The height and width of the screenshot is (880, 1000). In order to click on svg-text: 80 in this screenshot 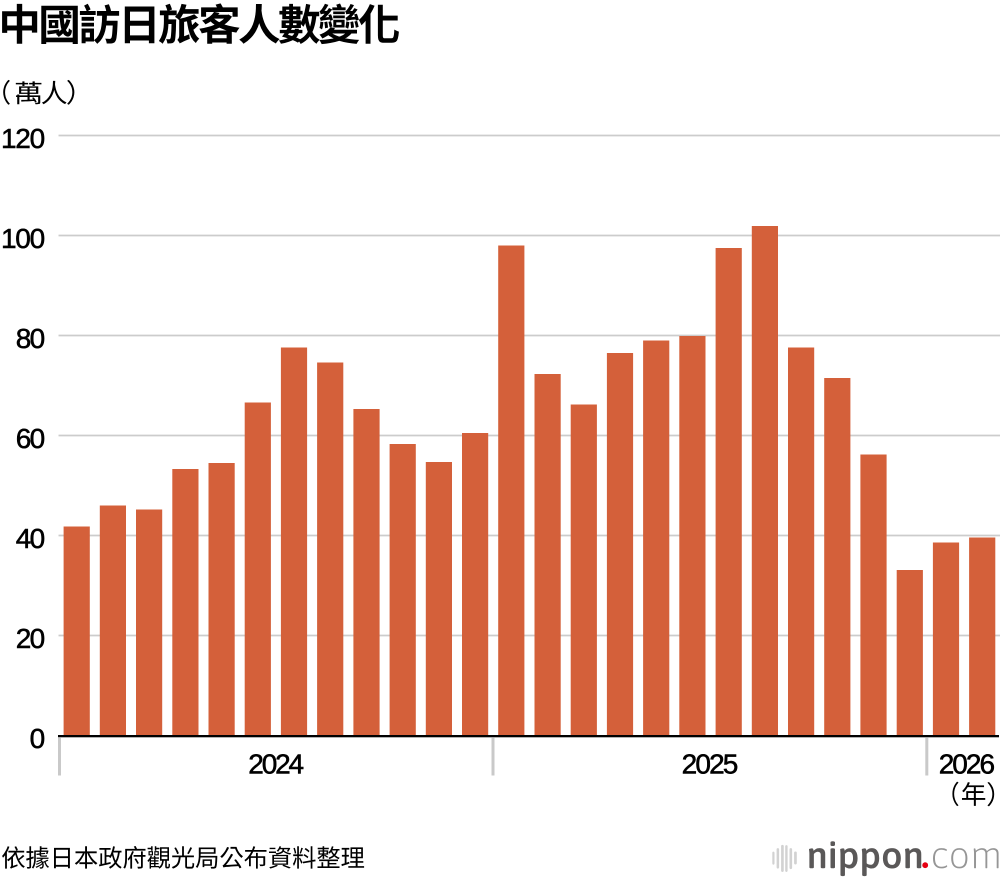, I will do `click(31, 338)`.